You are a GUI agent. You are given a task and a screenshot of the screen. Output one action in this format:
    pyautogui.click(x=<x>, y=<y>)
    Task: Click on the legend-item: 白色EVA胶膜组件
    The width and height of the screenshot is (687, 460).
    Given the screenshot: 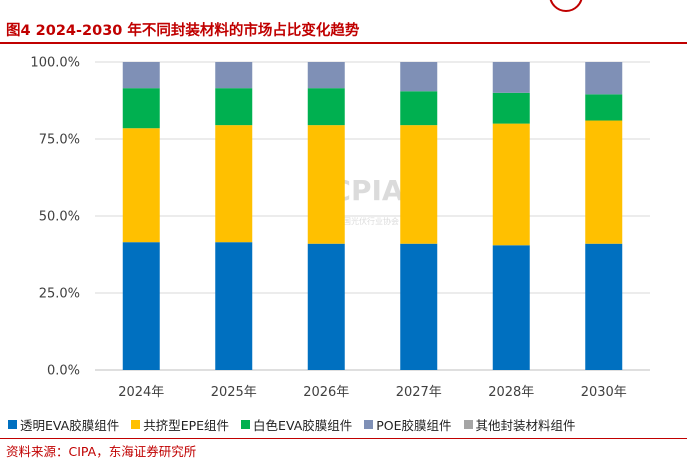 What is the action you would take?
    pyautogui.click(x=296, y=424)
    